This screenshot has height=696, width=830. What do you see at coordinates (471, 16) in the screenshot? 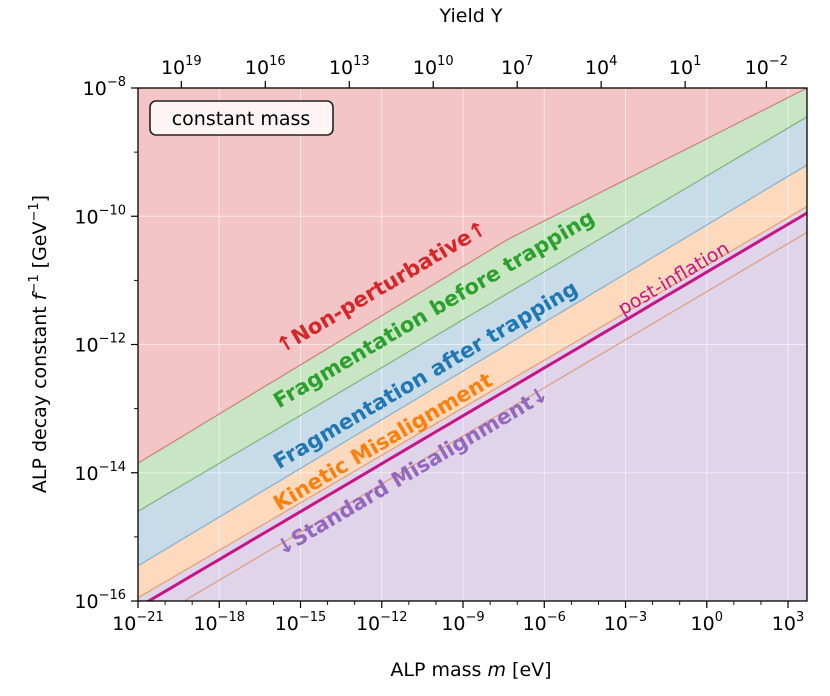
I see `top-axis-title: Yield Y` at bounding box center [471, 16].